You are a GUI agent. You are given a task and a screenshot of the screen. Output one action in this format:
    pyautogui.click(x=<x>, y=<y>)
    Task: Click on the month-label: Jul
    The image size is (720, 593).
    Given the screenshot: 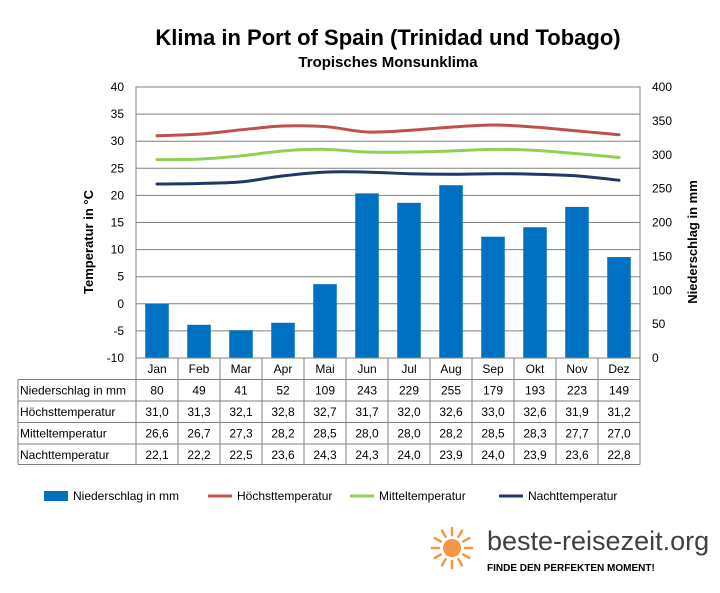 What is the action you would take?
    pyautogui.click(x=408, y=369)
    